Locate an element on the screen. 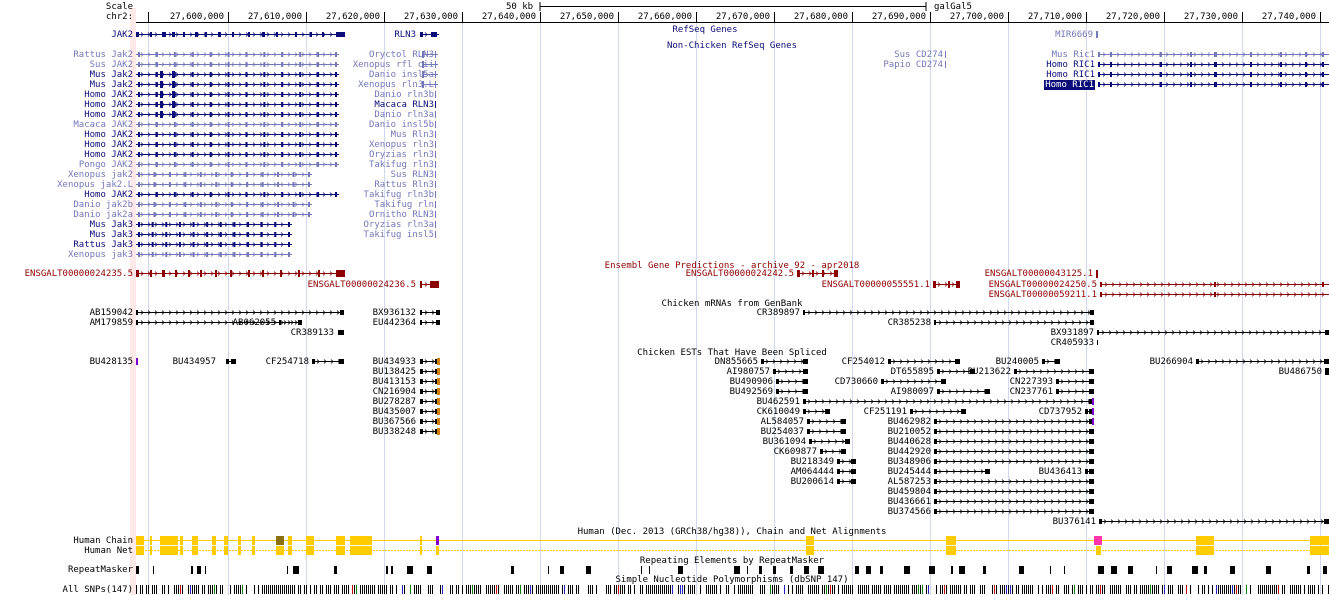 Image resolution: width=1329 pixels, height=595 pixels. est-track-title: Chicken ESTs That Have Been Spliced is located at coordinates (732, 353).